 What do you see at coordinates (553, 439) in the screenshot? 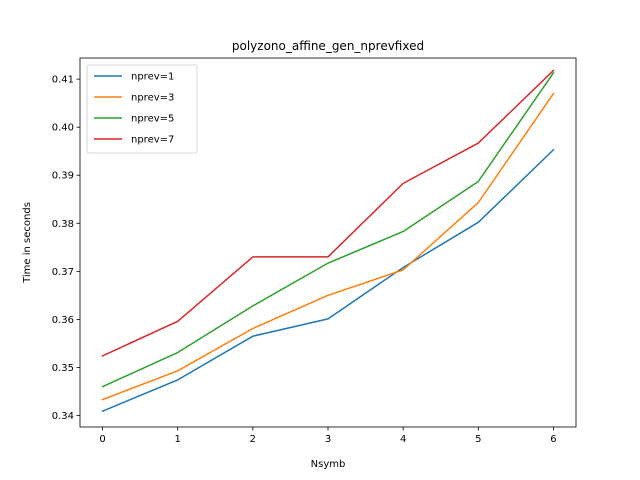
I see `x-tick-label: 6` at bounding box center [553, 439].